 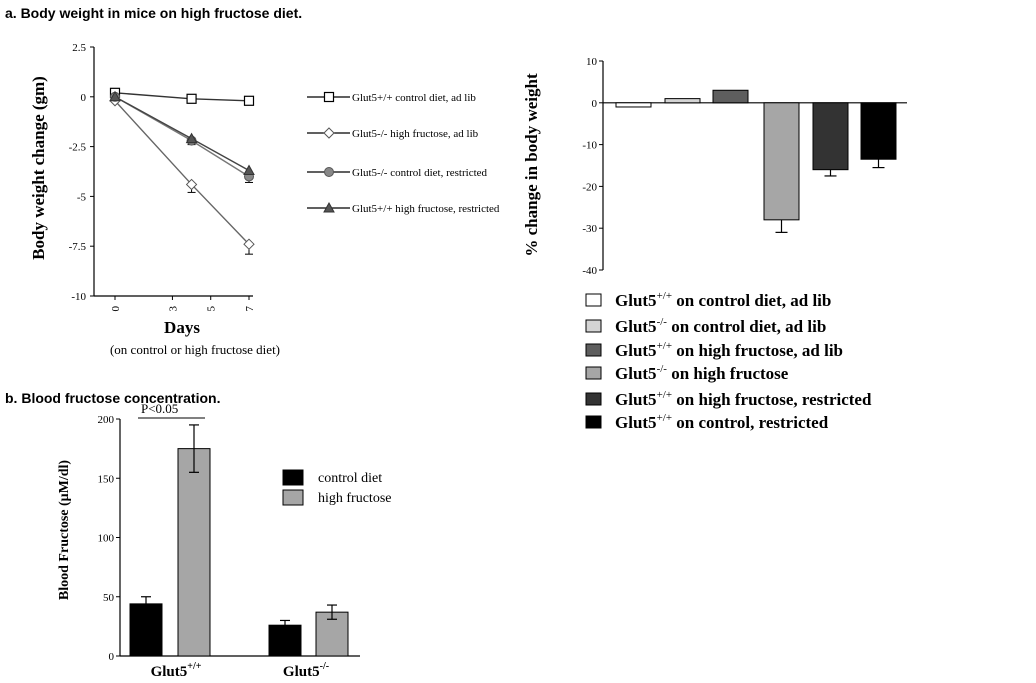 I want to click on line-legend-label: Glut5+/+ control diet, ad lib, so click(x=414, y=98).